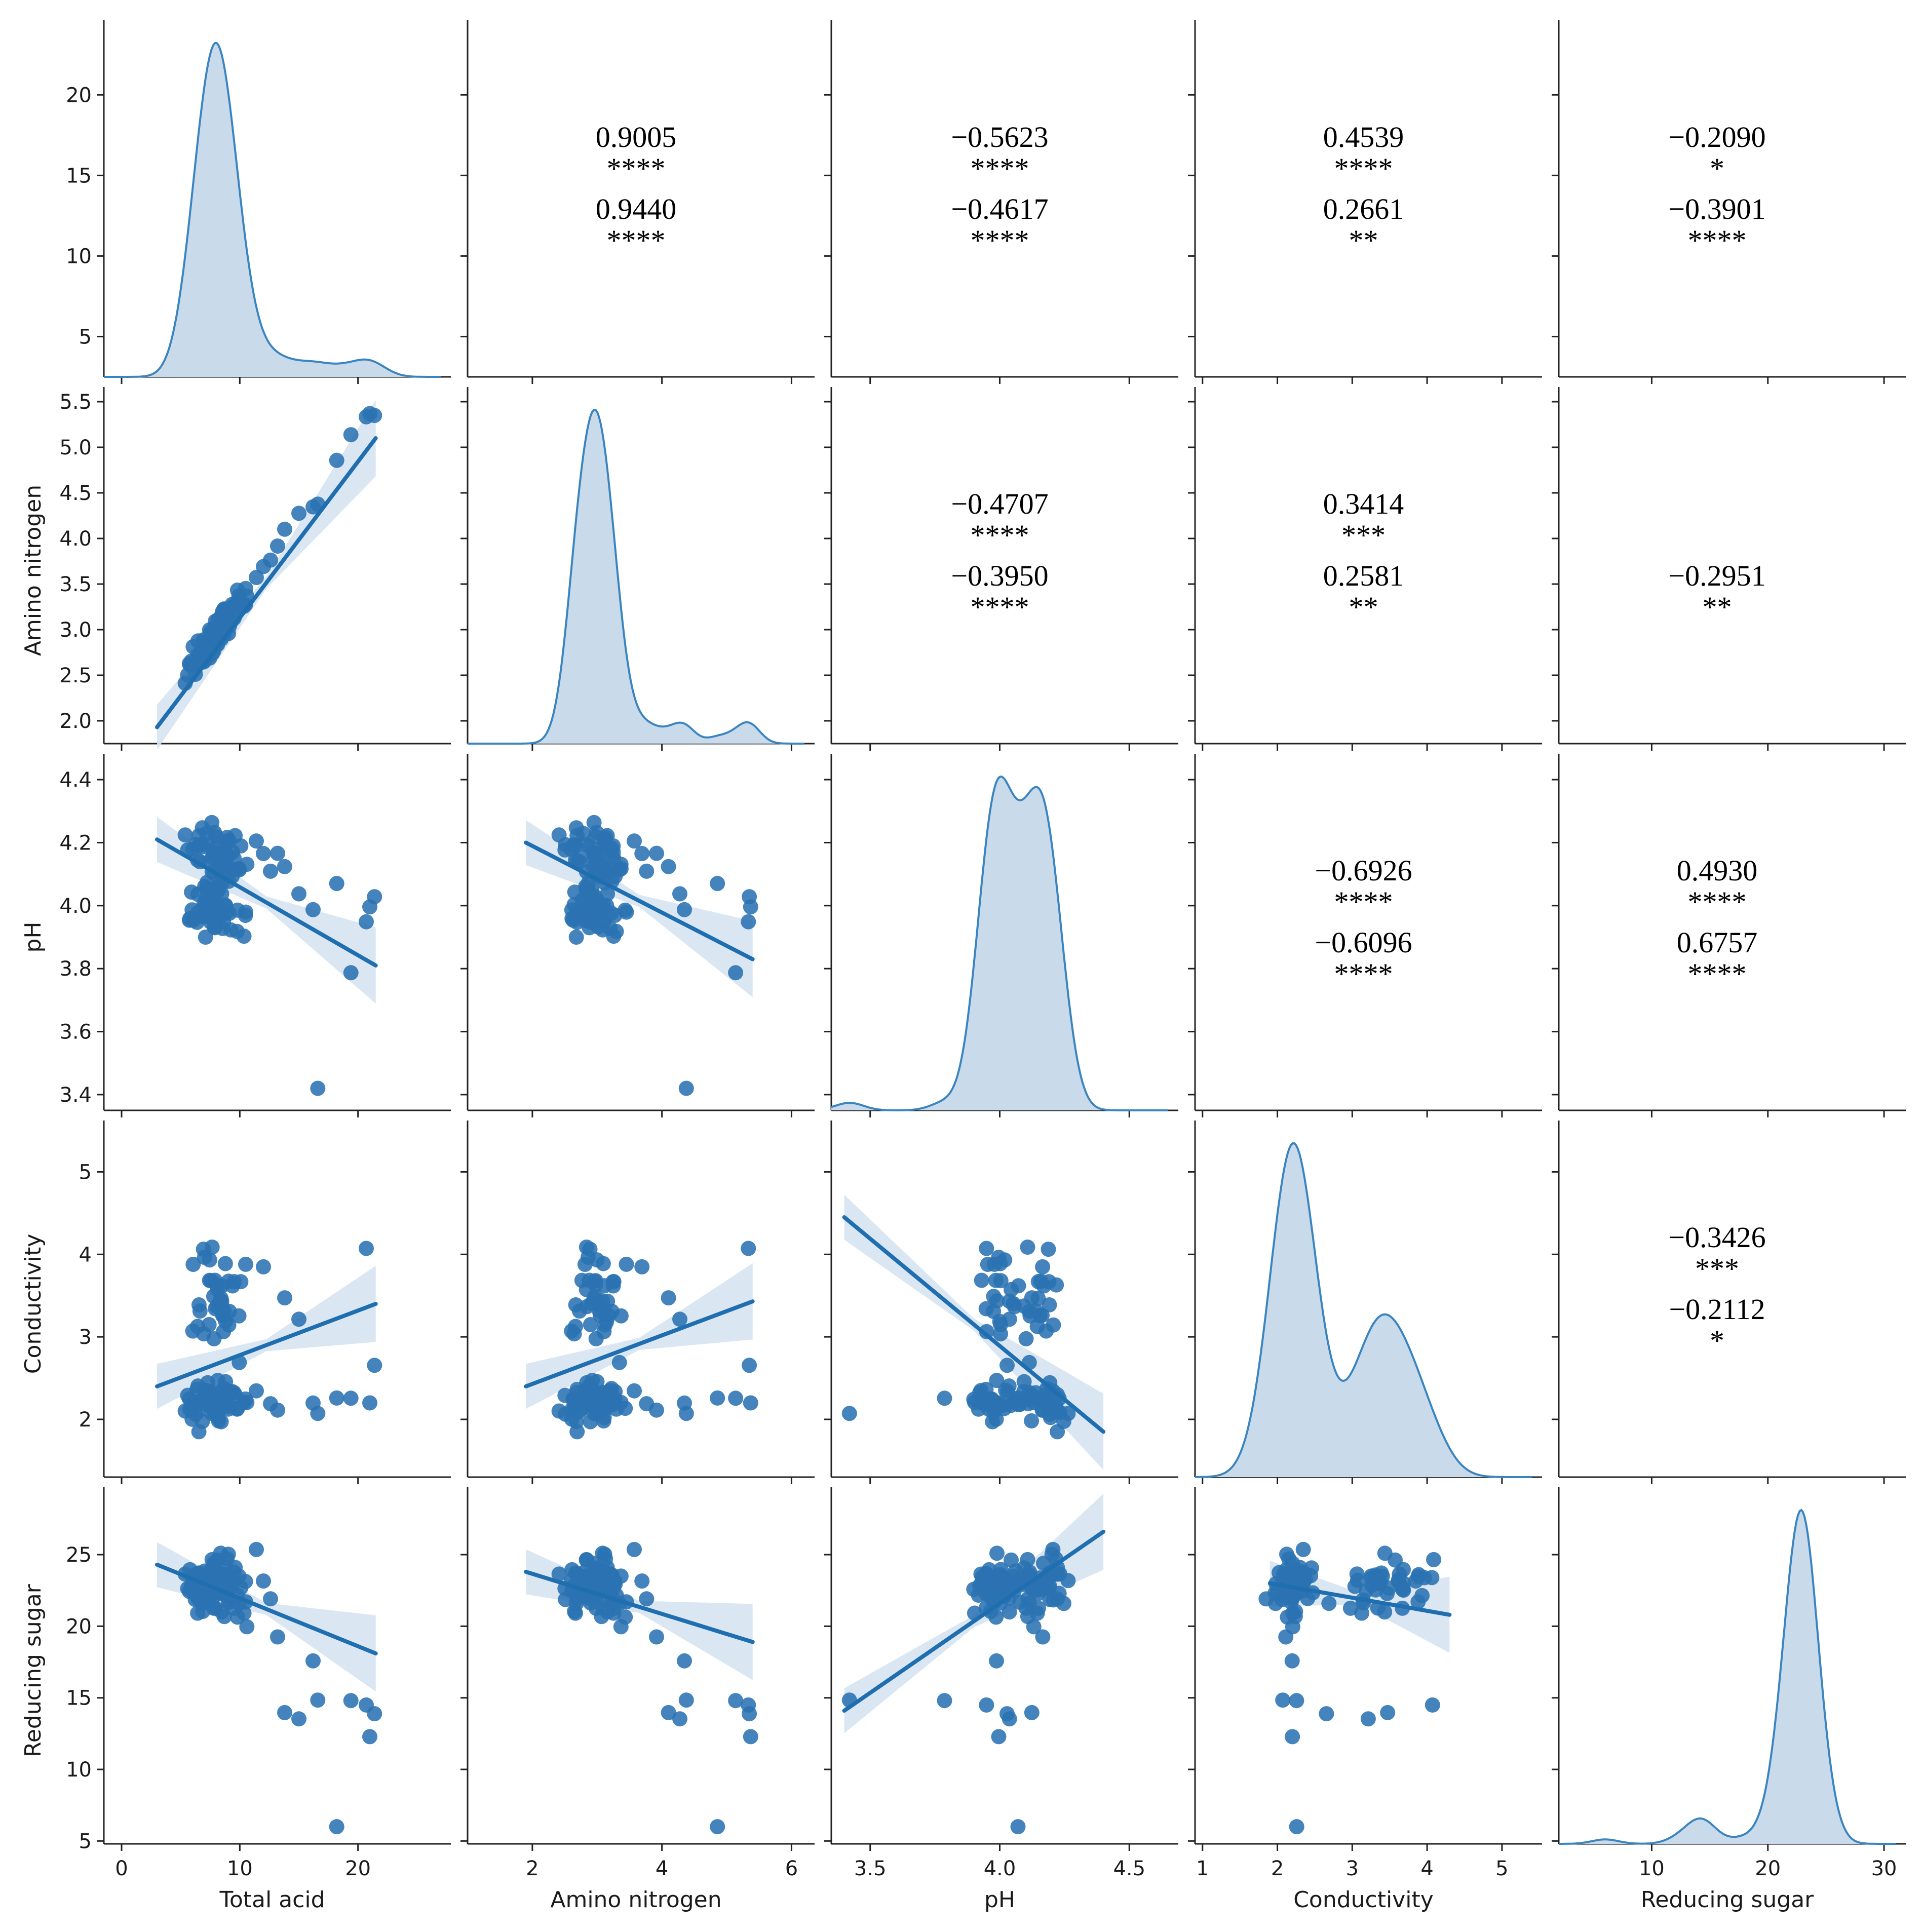 The image size is (1923, 1932). I want to click on y-tick-label: 5.5, so click(75, 402).